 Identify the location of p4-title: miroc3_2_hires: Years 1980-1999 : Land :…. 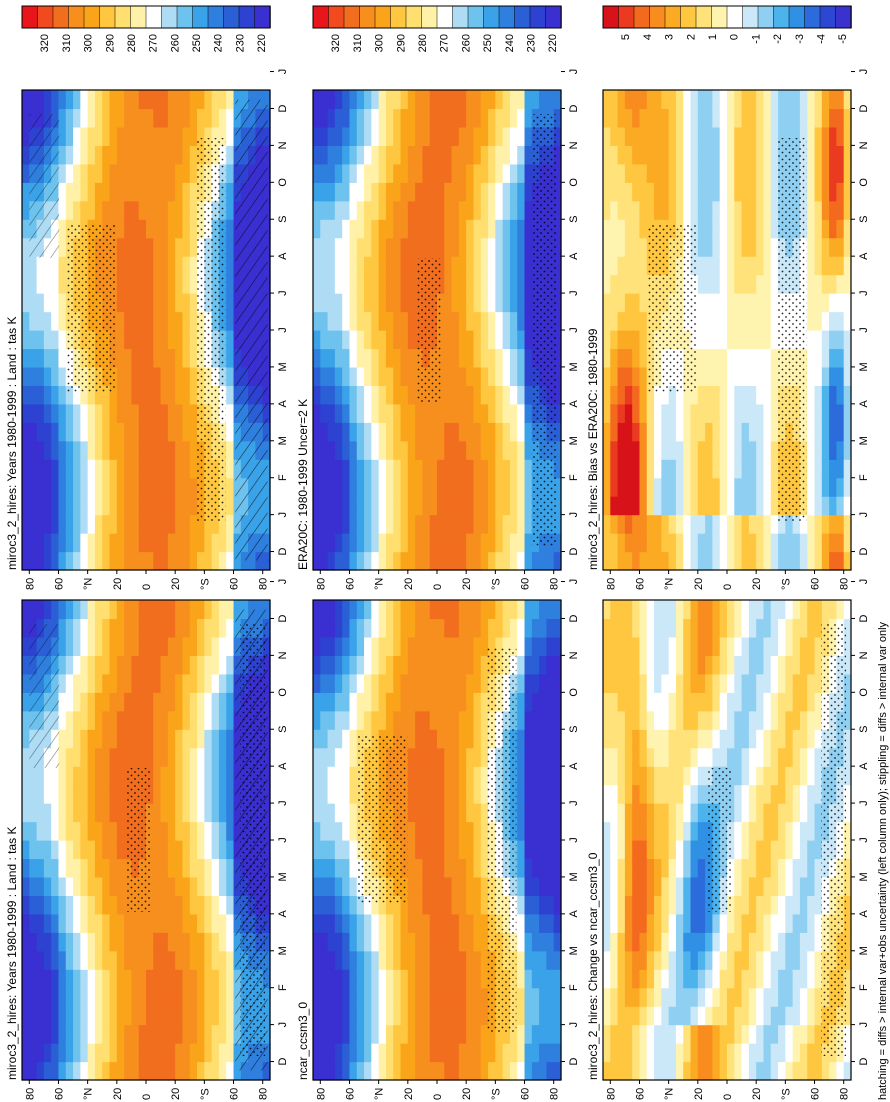
(12, 954).